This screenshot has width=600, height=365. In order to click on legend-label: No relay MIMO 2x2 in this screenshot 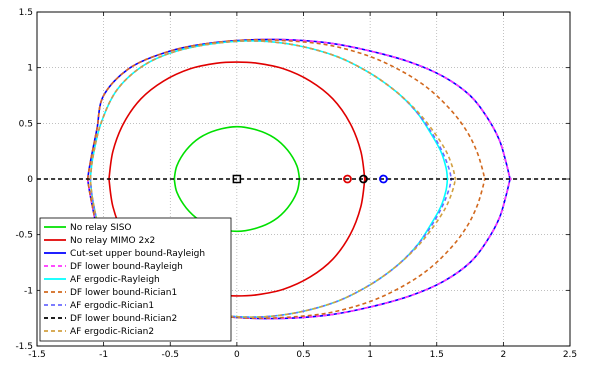, I will do `click(112, 241)`.